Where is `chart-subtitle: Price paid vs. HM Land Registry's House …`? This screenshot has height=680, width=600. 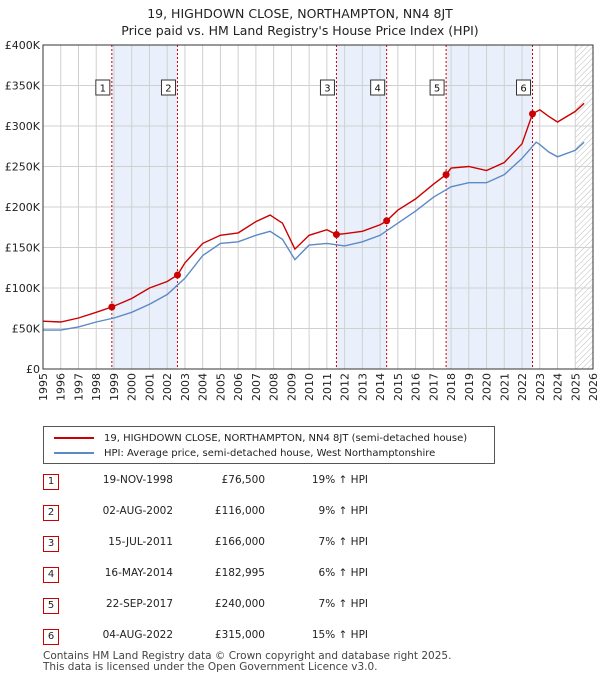
chart-subtitle: Price paid vs. HM Land Registry's House … is located at coordinates (300, 30).